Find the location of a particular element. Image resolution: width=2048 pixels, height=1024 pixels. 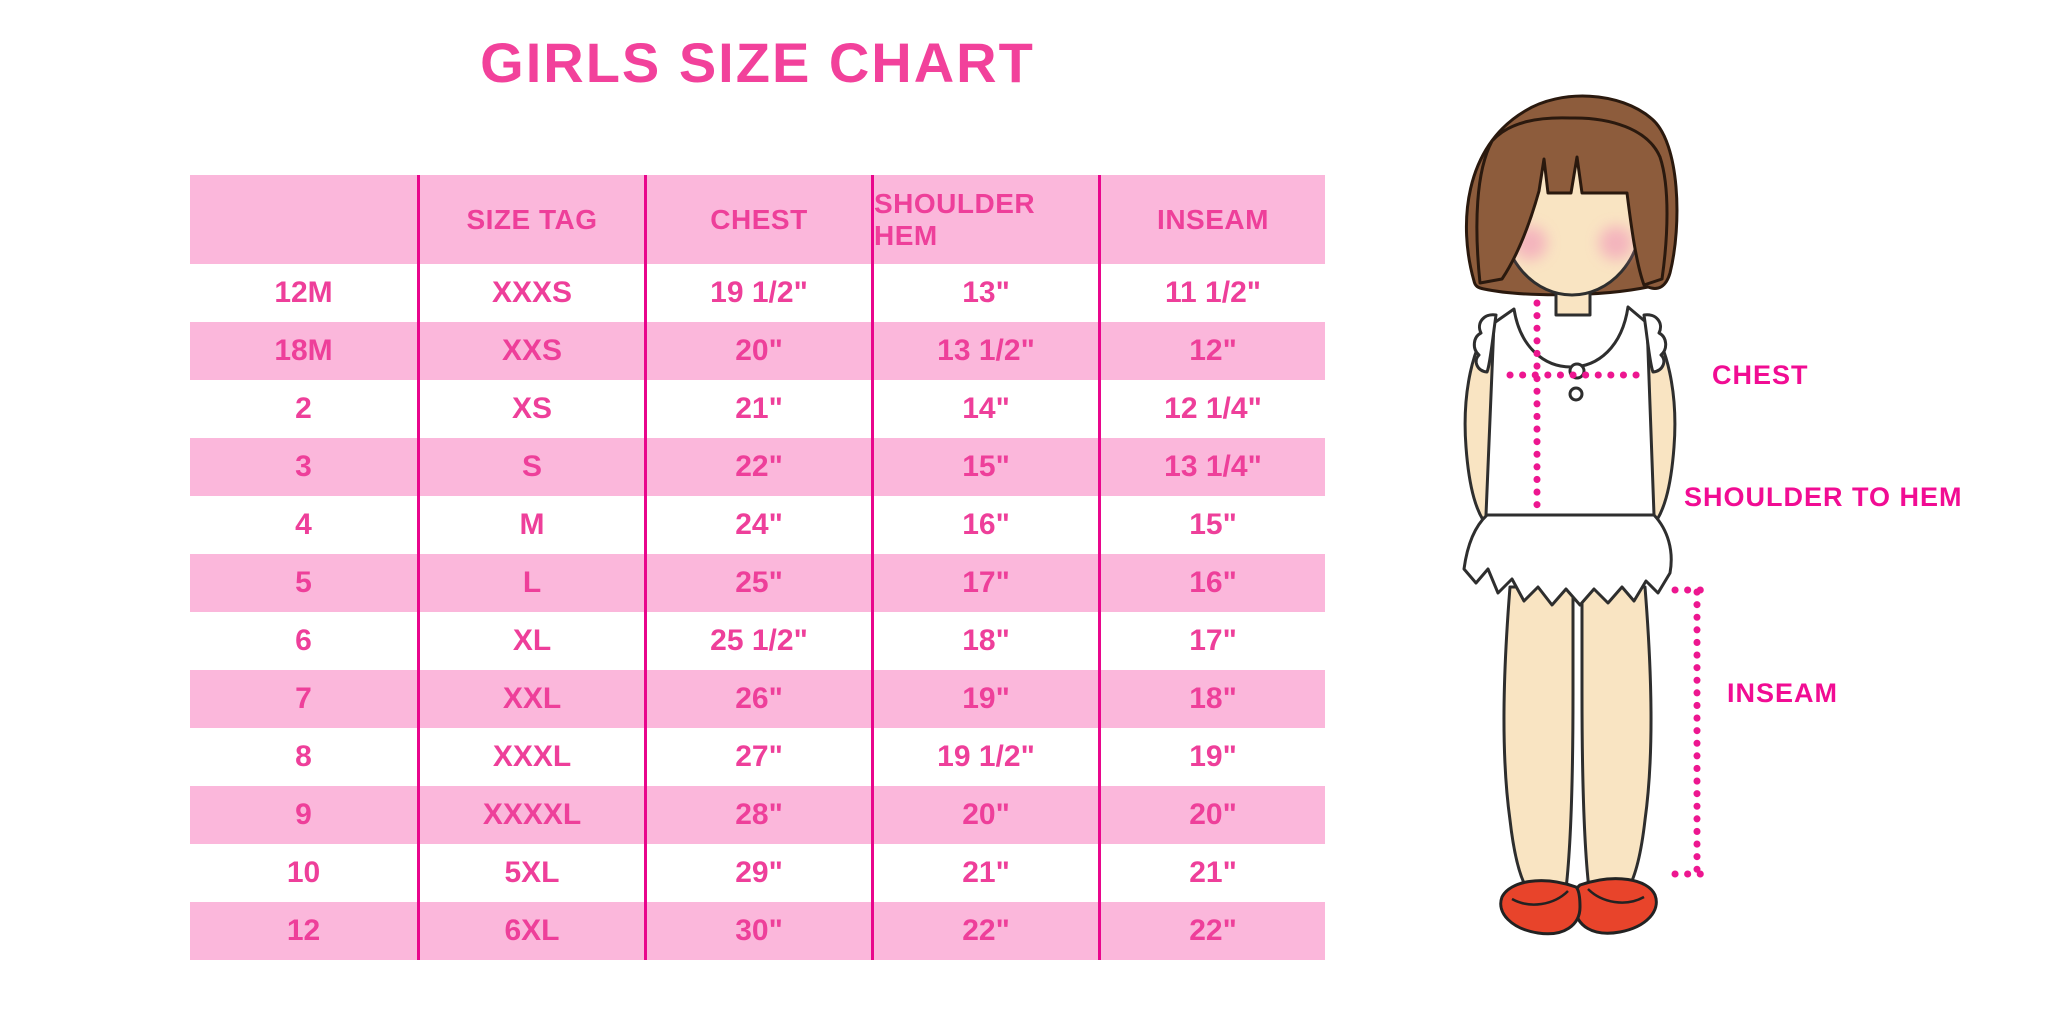

table-cell: 5XL is located at coordinates (530, 873).